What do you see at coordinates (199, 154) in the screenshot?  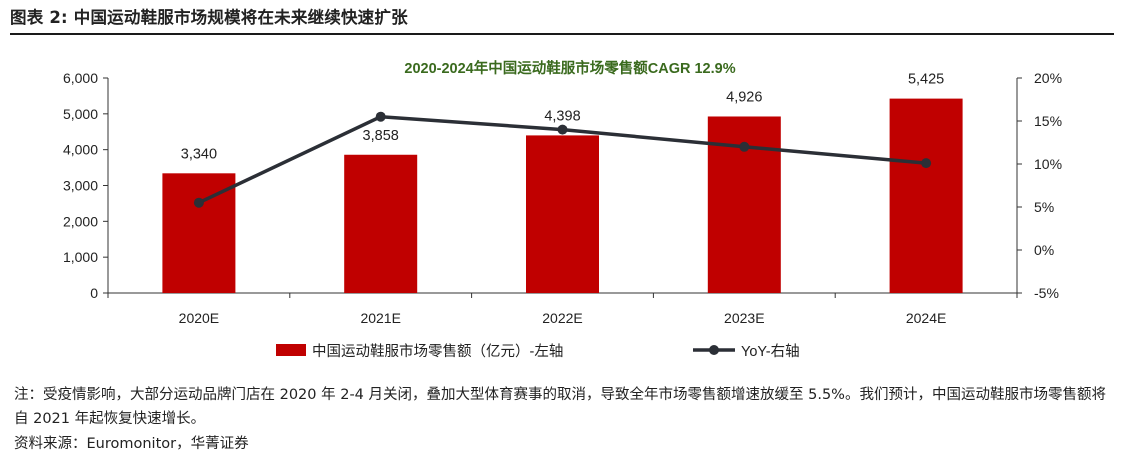 I see `bar-value-label: 3,340` at bounding box center [199, 154].